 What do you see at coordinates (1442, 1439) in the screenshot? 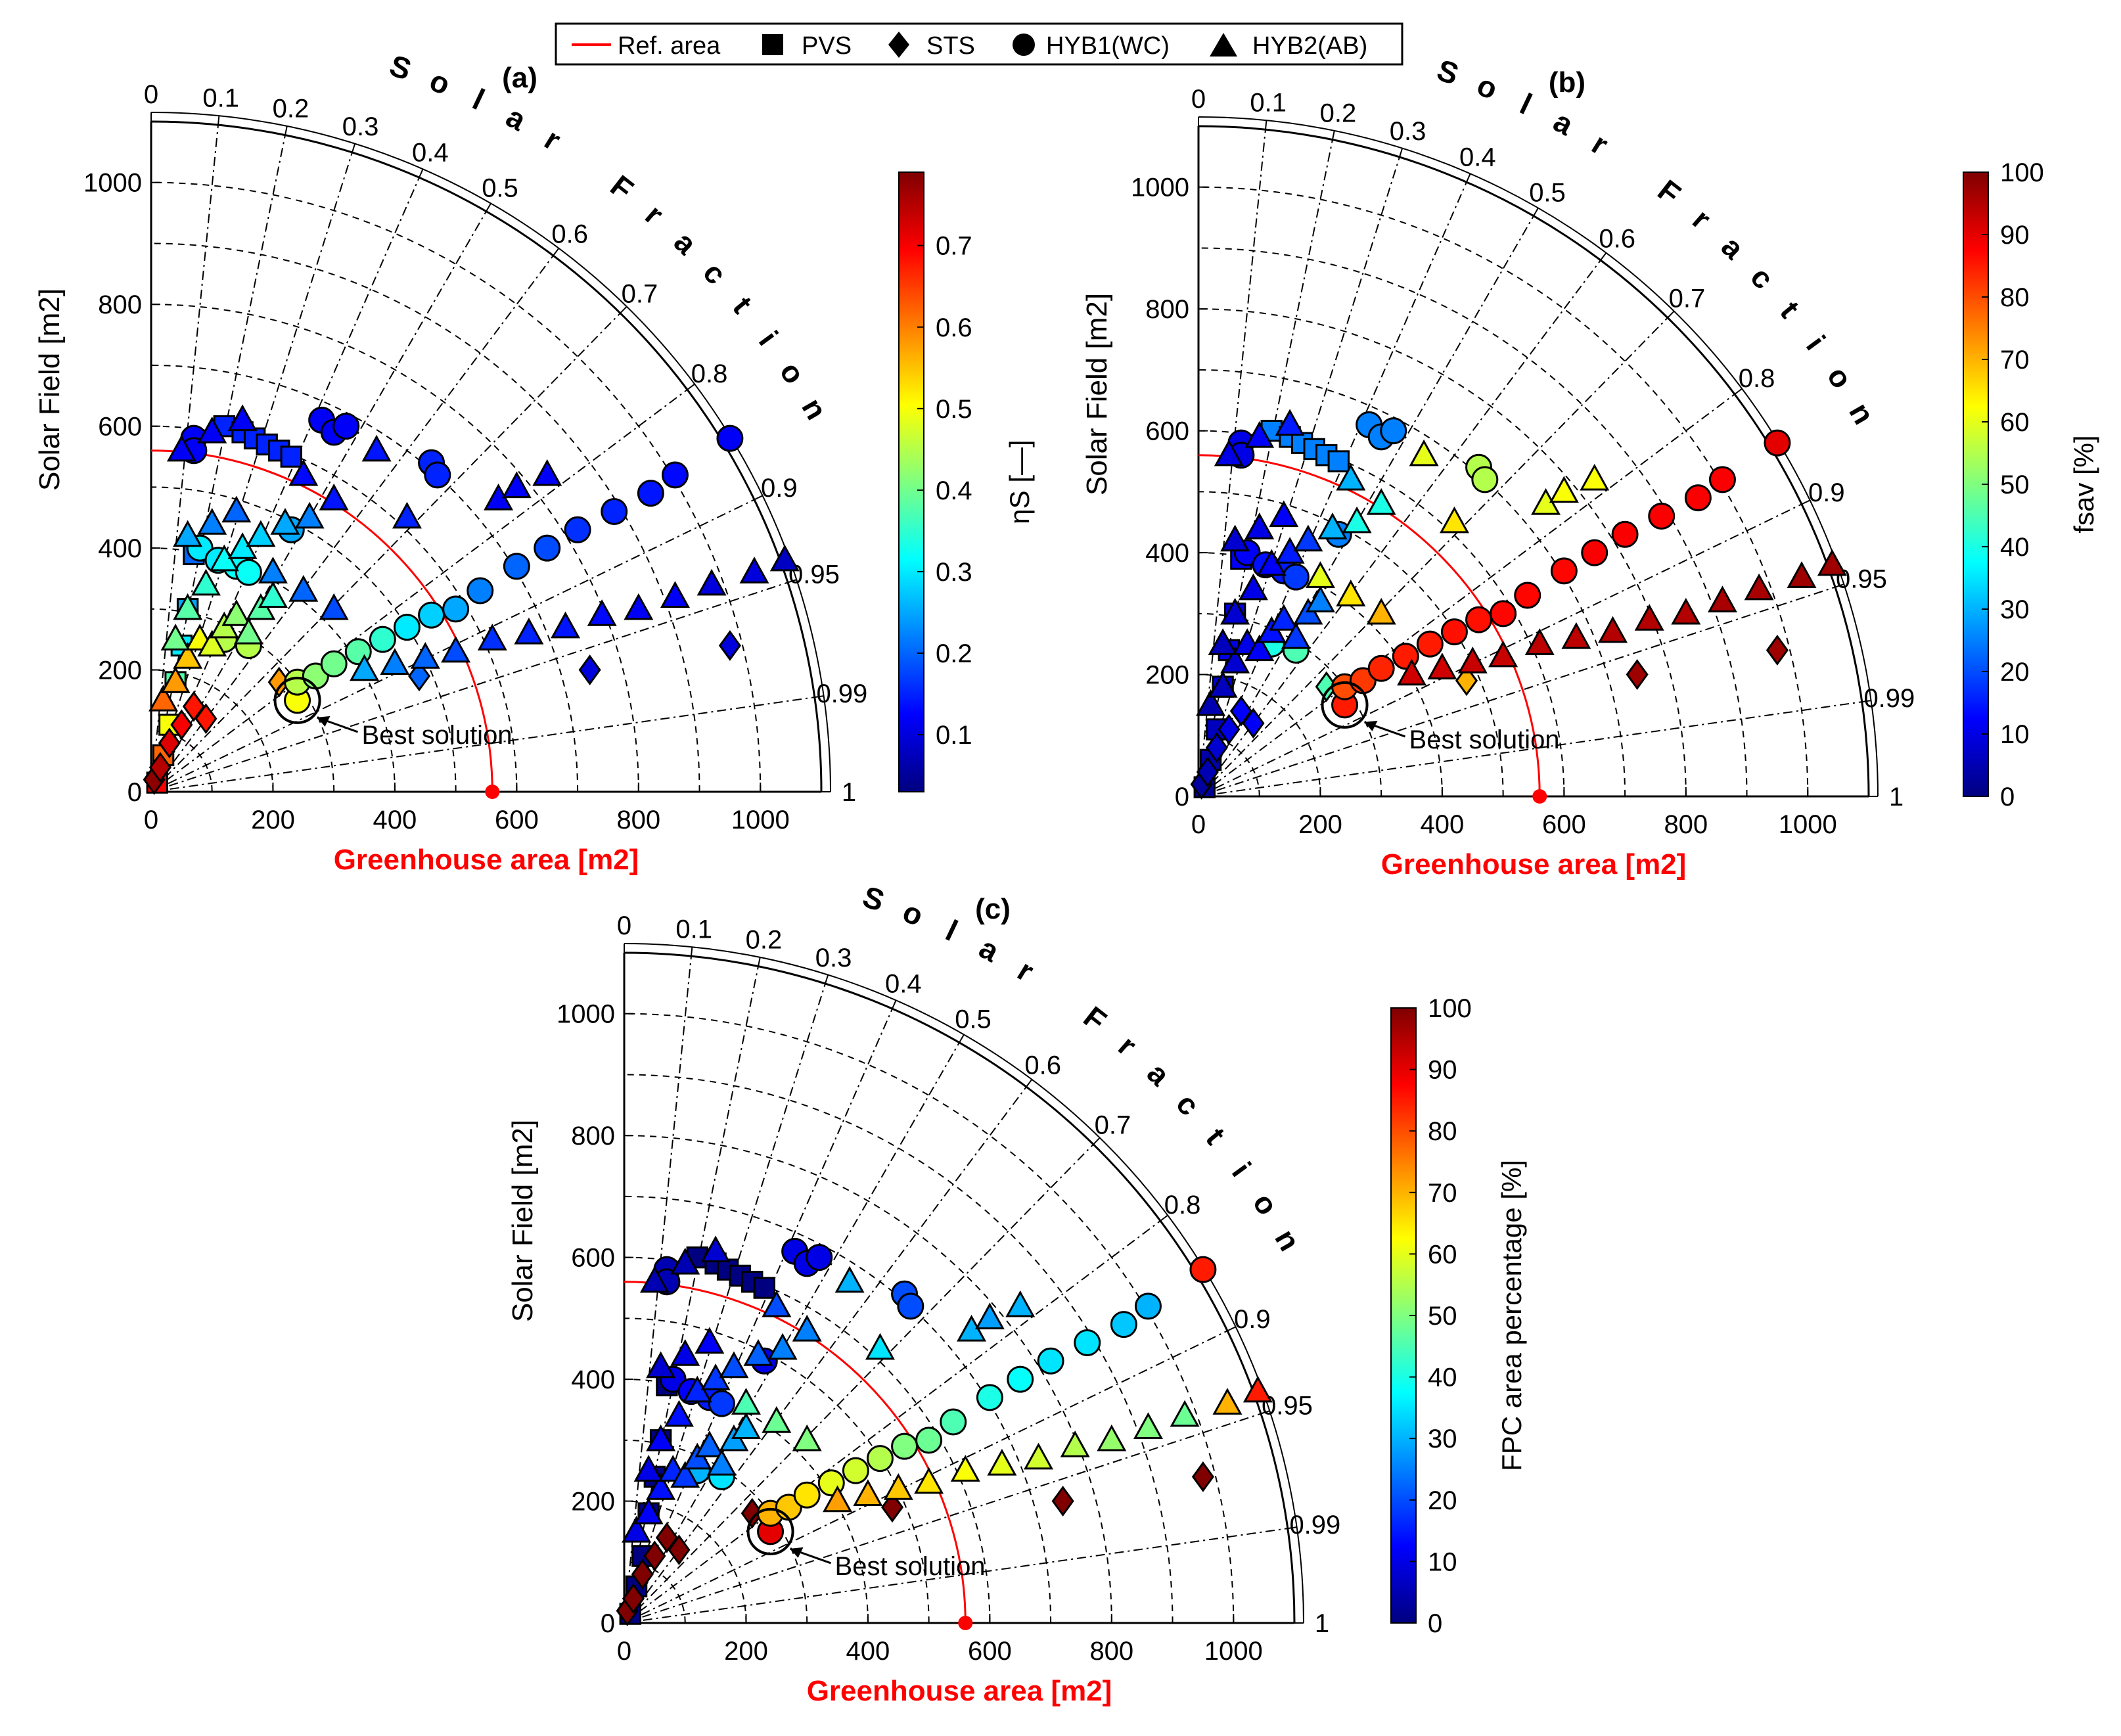
I see `colorbar-tick-label: 30` at bounding box center [1442, 1439].